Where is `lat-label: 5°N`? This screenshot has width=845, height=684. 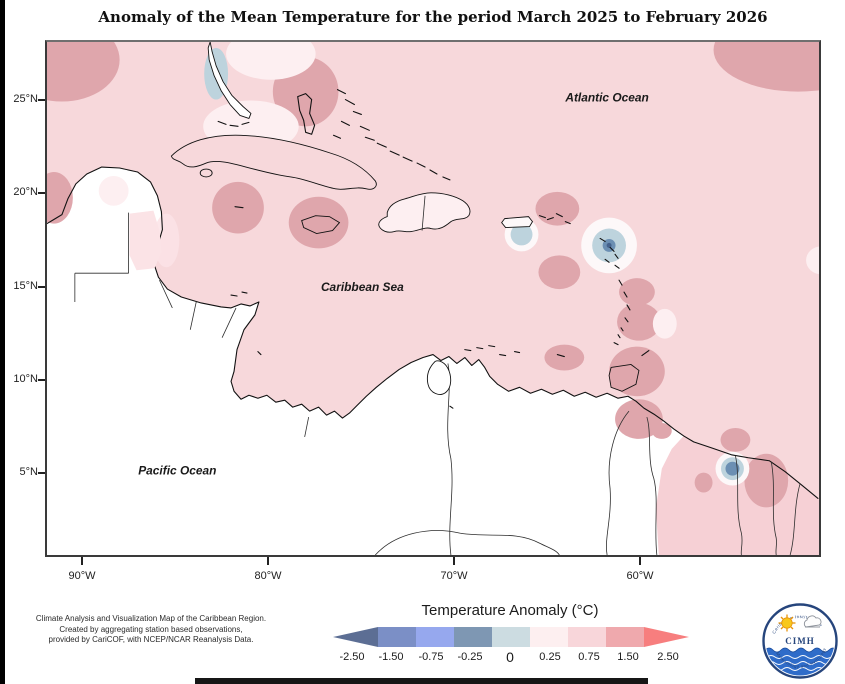
lat-label: 5°N is located at coordinates (28, 472).